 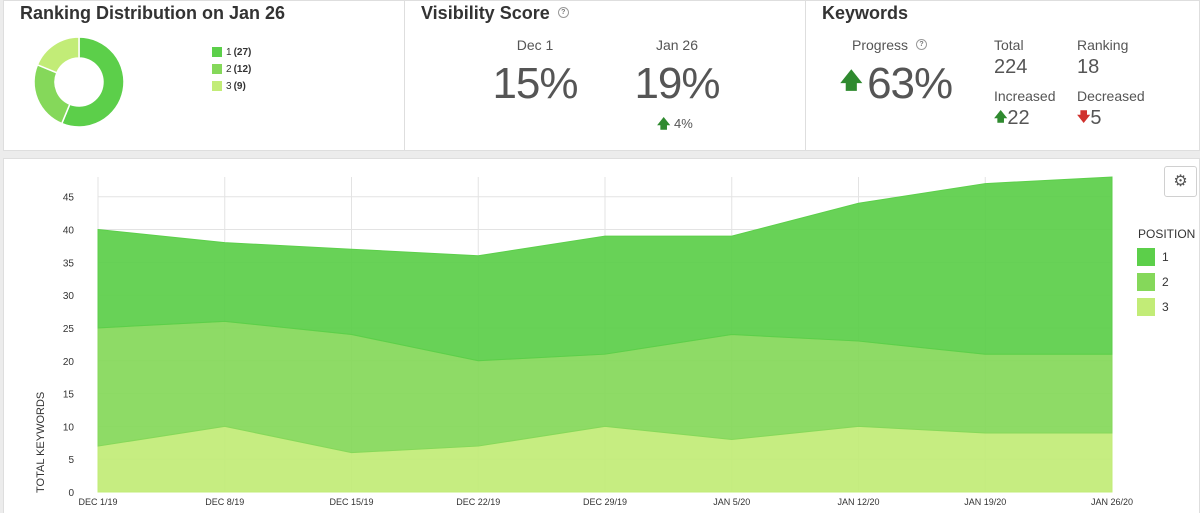 What do you see at coordinates (69, 427) in the screenshot?
I see `y-tick-label: 10` at bounding box center [69, 427].